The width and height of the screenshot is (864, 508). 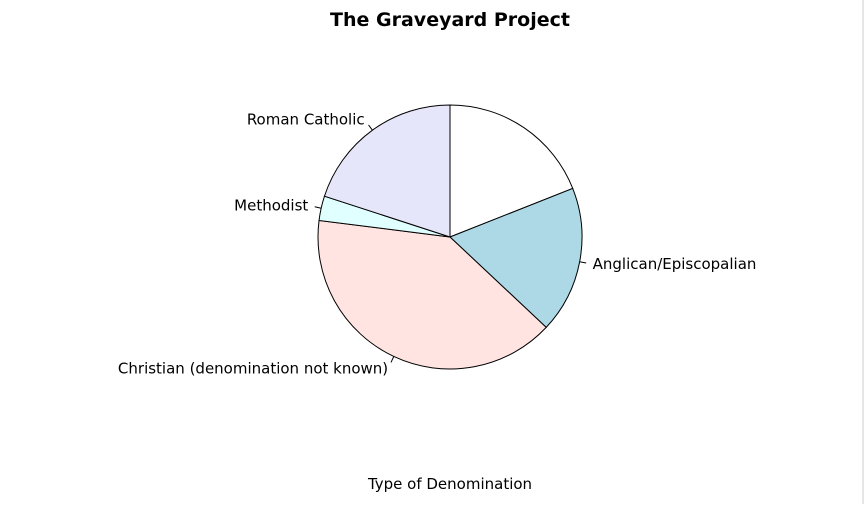 I want to click on pie-slice-label: Roman Catholic, so click(x=306, y=120).